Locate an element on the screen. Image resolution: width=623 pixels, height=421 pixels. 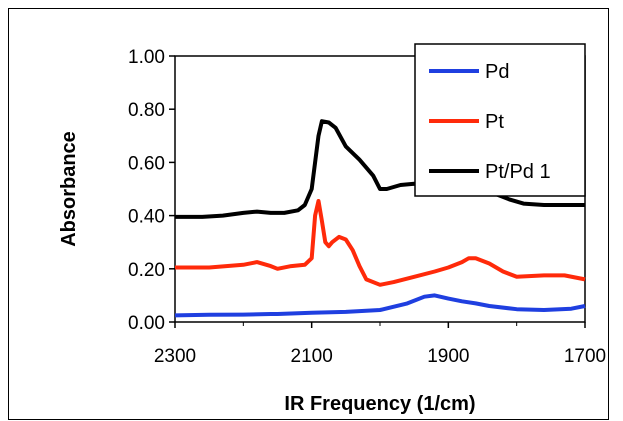
x-tick-label: 1700 is located at coordinates (585, 356).